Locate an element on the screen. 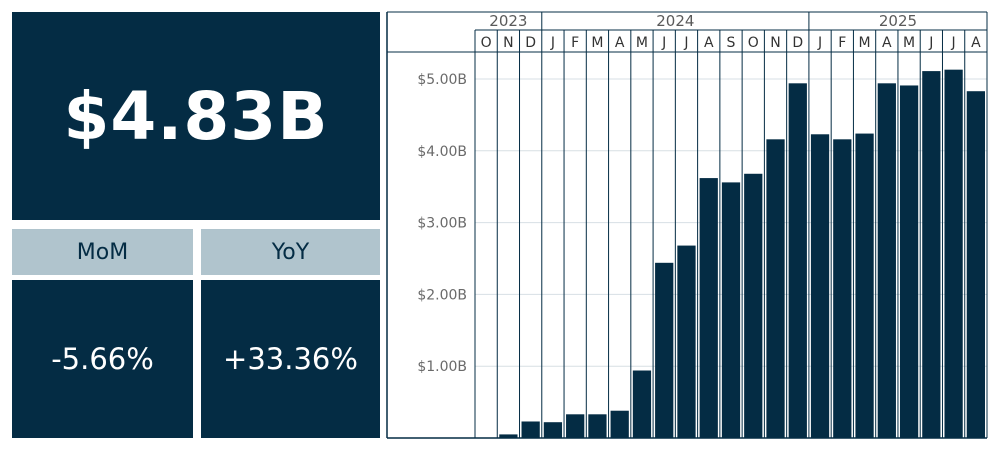  y-tick-label-4: $4.00B is located at coordinates (442, 152).